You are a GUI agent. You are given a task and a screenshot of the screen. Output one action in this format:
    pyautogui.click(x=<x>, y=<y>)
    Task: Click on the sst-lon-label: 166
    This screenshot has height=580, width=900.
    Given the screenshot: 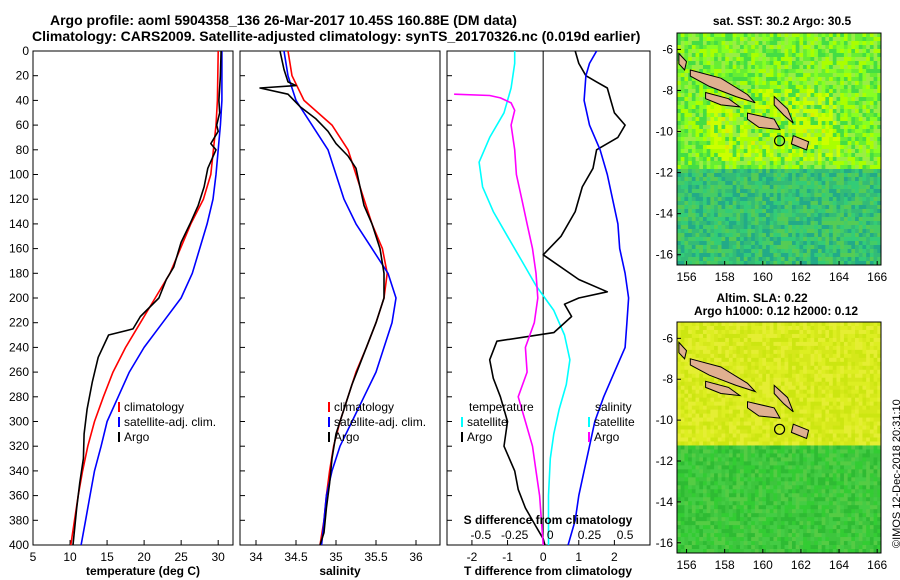 What is the action you would take?
    pyautogui.click(x=877, y=277)
    